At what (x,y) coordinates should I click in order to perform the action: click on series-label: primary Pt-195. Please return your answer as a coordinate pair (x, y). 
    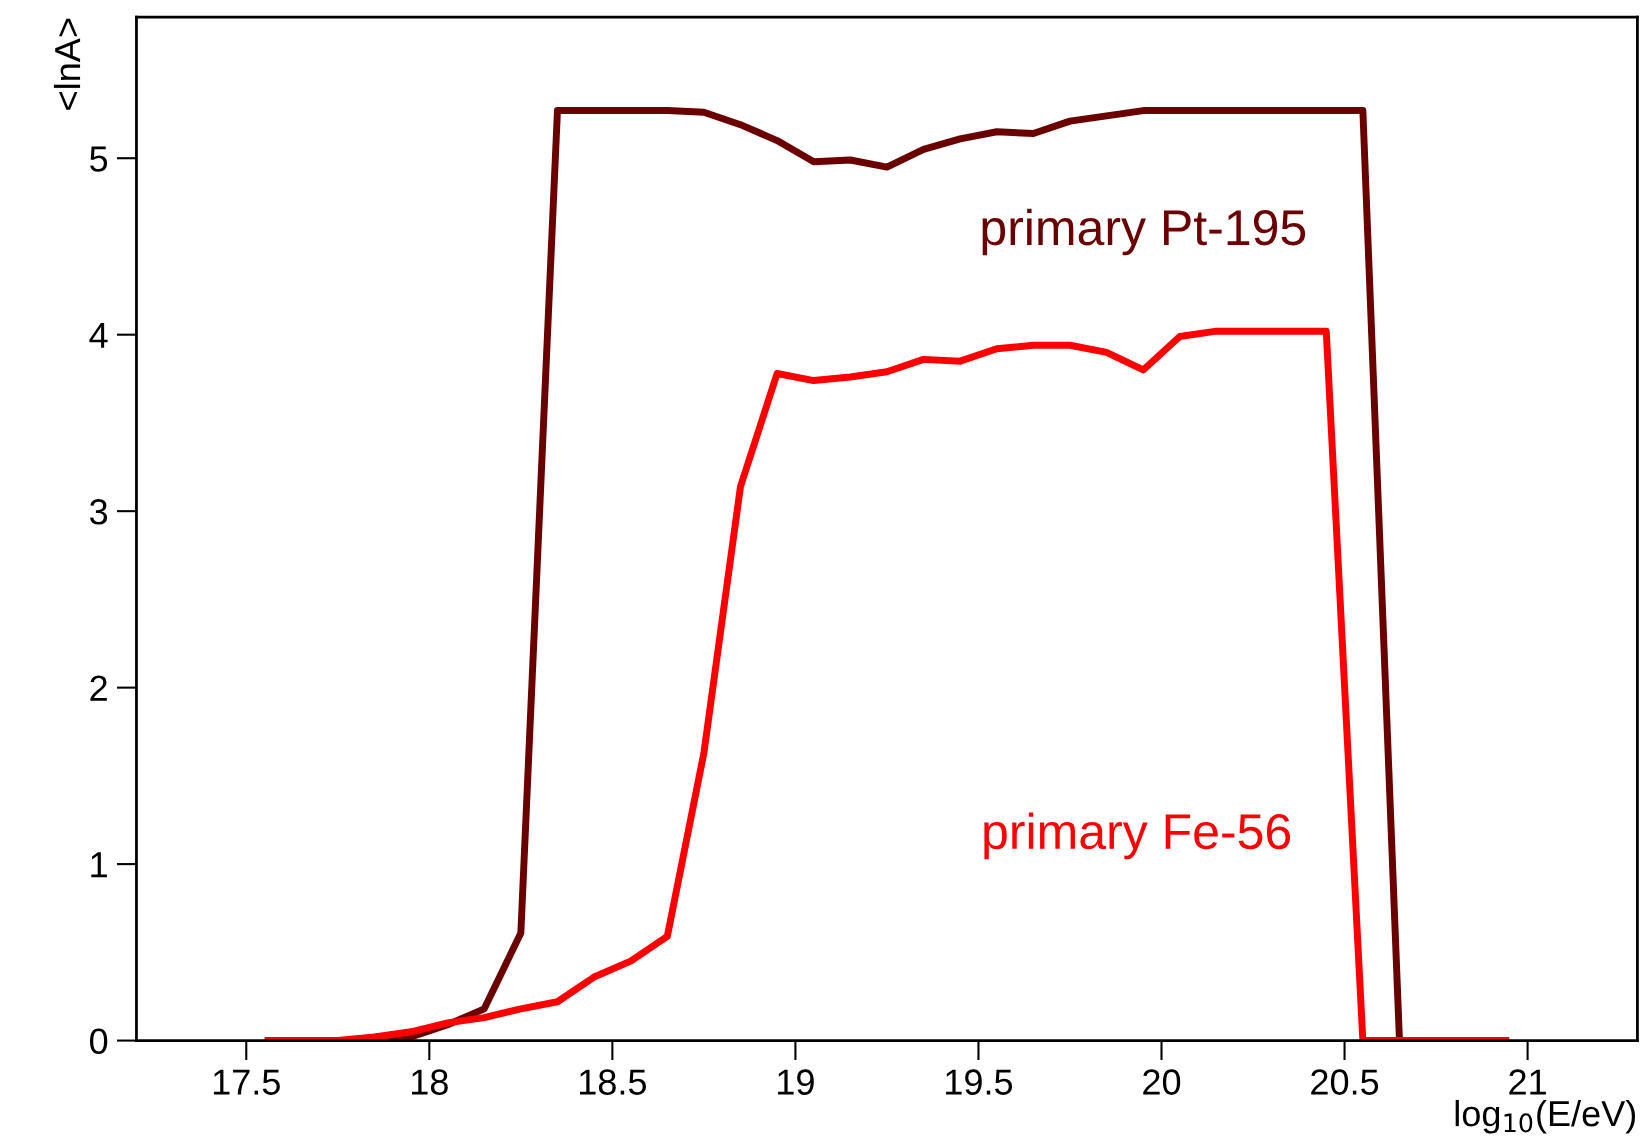
    Looking at the image, I should click on (1144, 232).